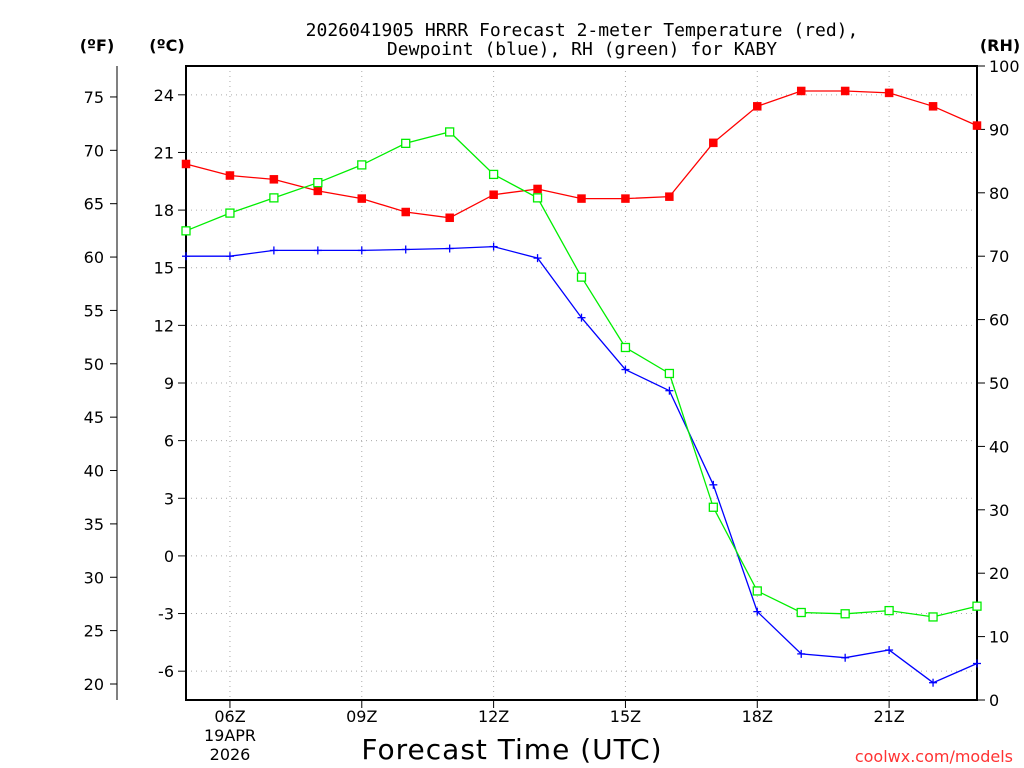  I want to click on x-tick-label: 21Z, so click(888, 716).